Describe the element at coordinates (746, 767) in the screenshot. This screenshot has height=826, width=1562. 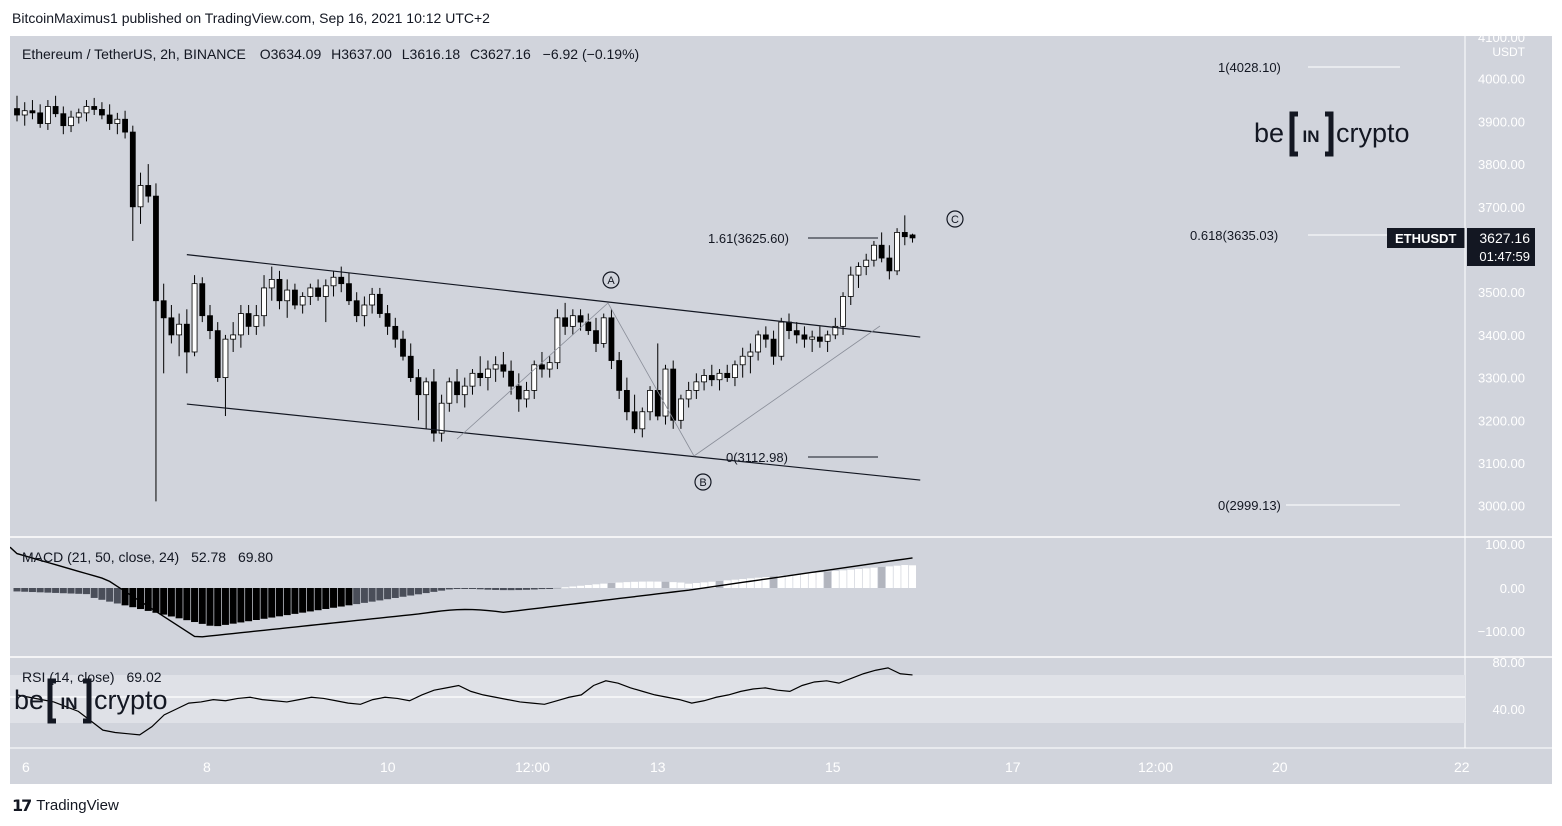
I see `time-axis: 6 8 10 12:00 13 15 17 12:00 20 22` at that location.